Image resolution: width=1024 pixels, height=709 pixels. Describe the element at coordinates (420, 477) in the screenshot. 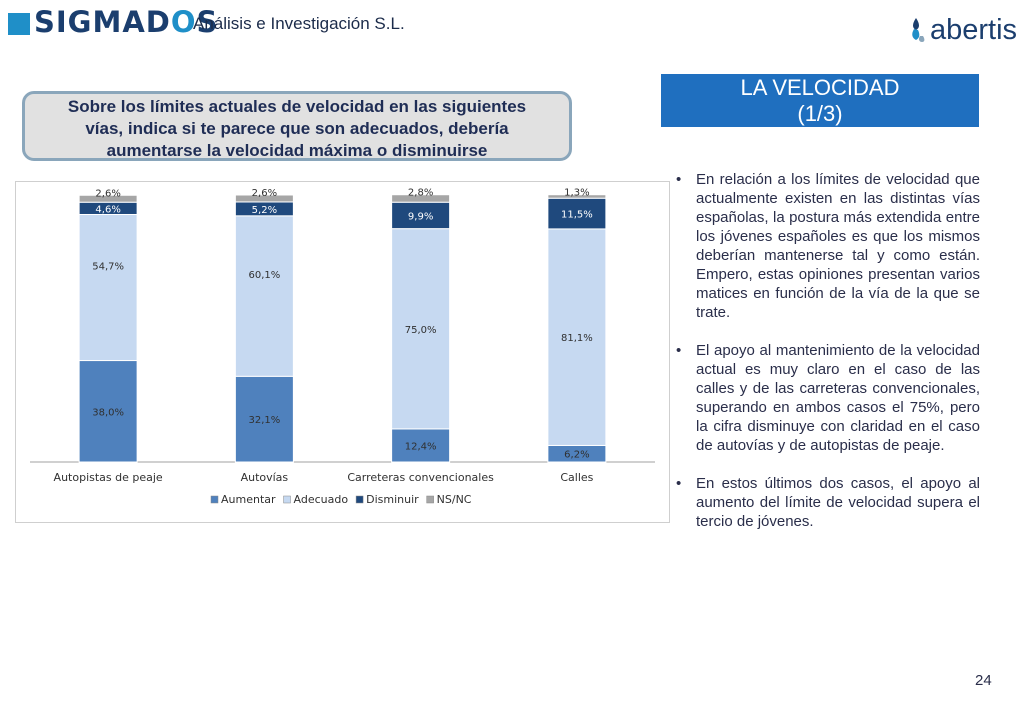

I see `category-label-3: Carreteras convencionales` at that location.